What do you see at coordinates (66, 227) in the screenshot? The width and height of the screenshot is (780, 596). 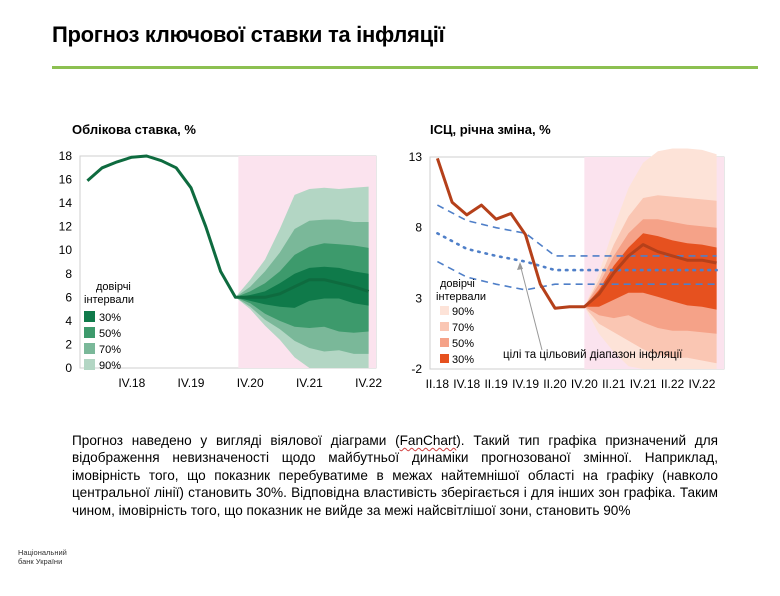 I see `rate-ytick-label: 12` at bounding box center [66, 227].